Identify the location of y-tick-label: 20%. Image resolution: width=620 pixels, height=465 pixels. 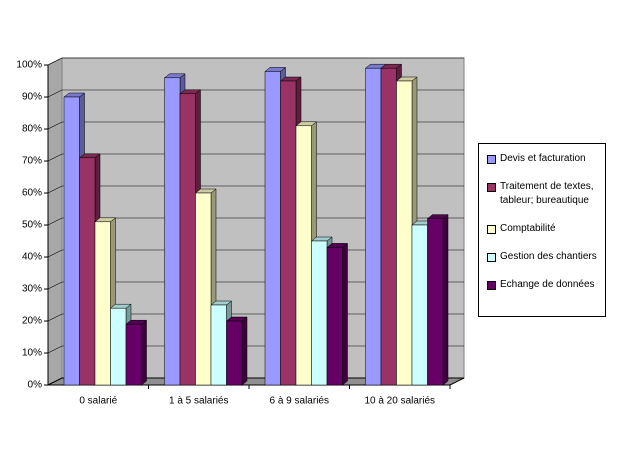
(32, 321).